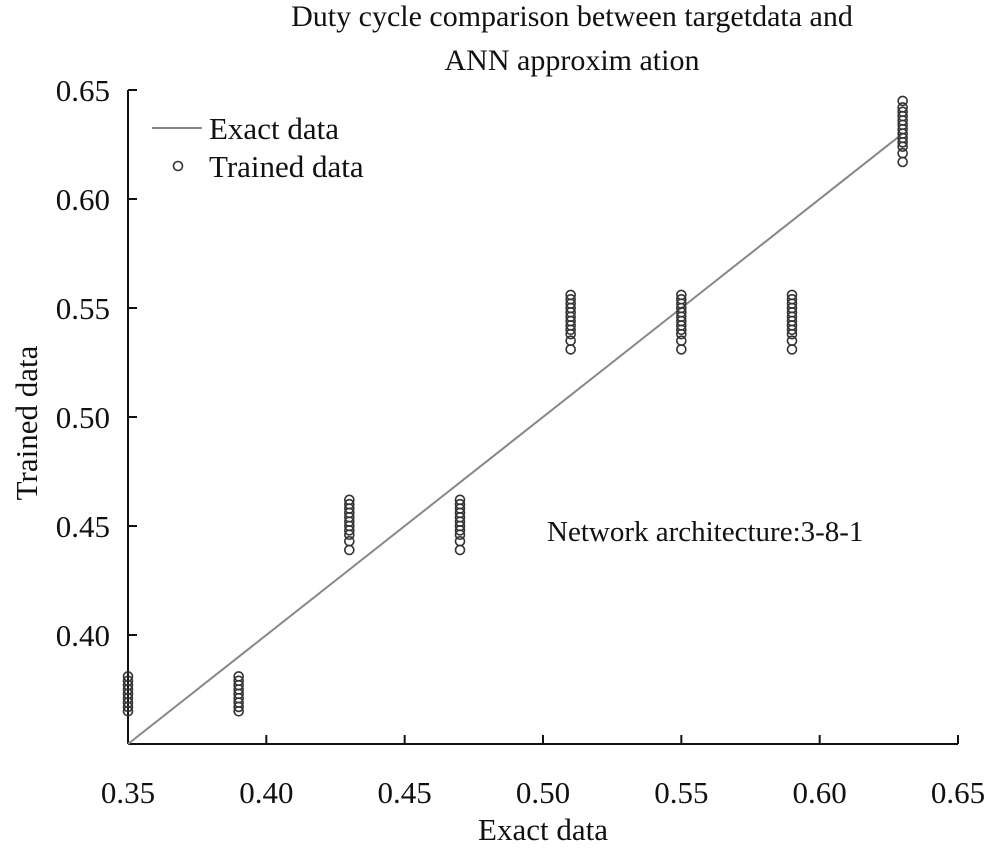 The height and width of the screenshot is (848, 986). Describe the element at coordinates (274, 128) in the screenshot. I see `legend-exact-data-label: Exact data` at that location.